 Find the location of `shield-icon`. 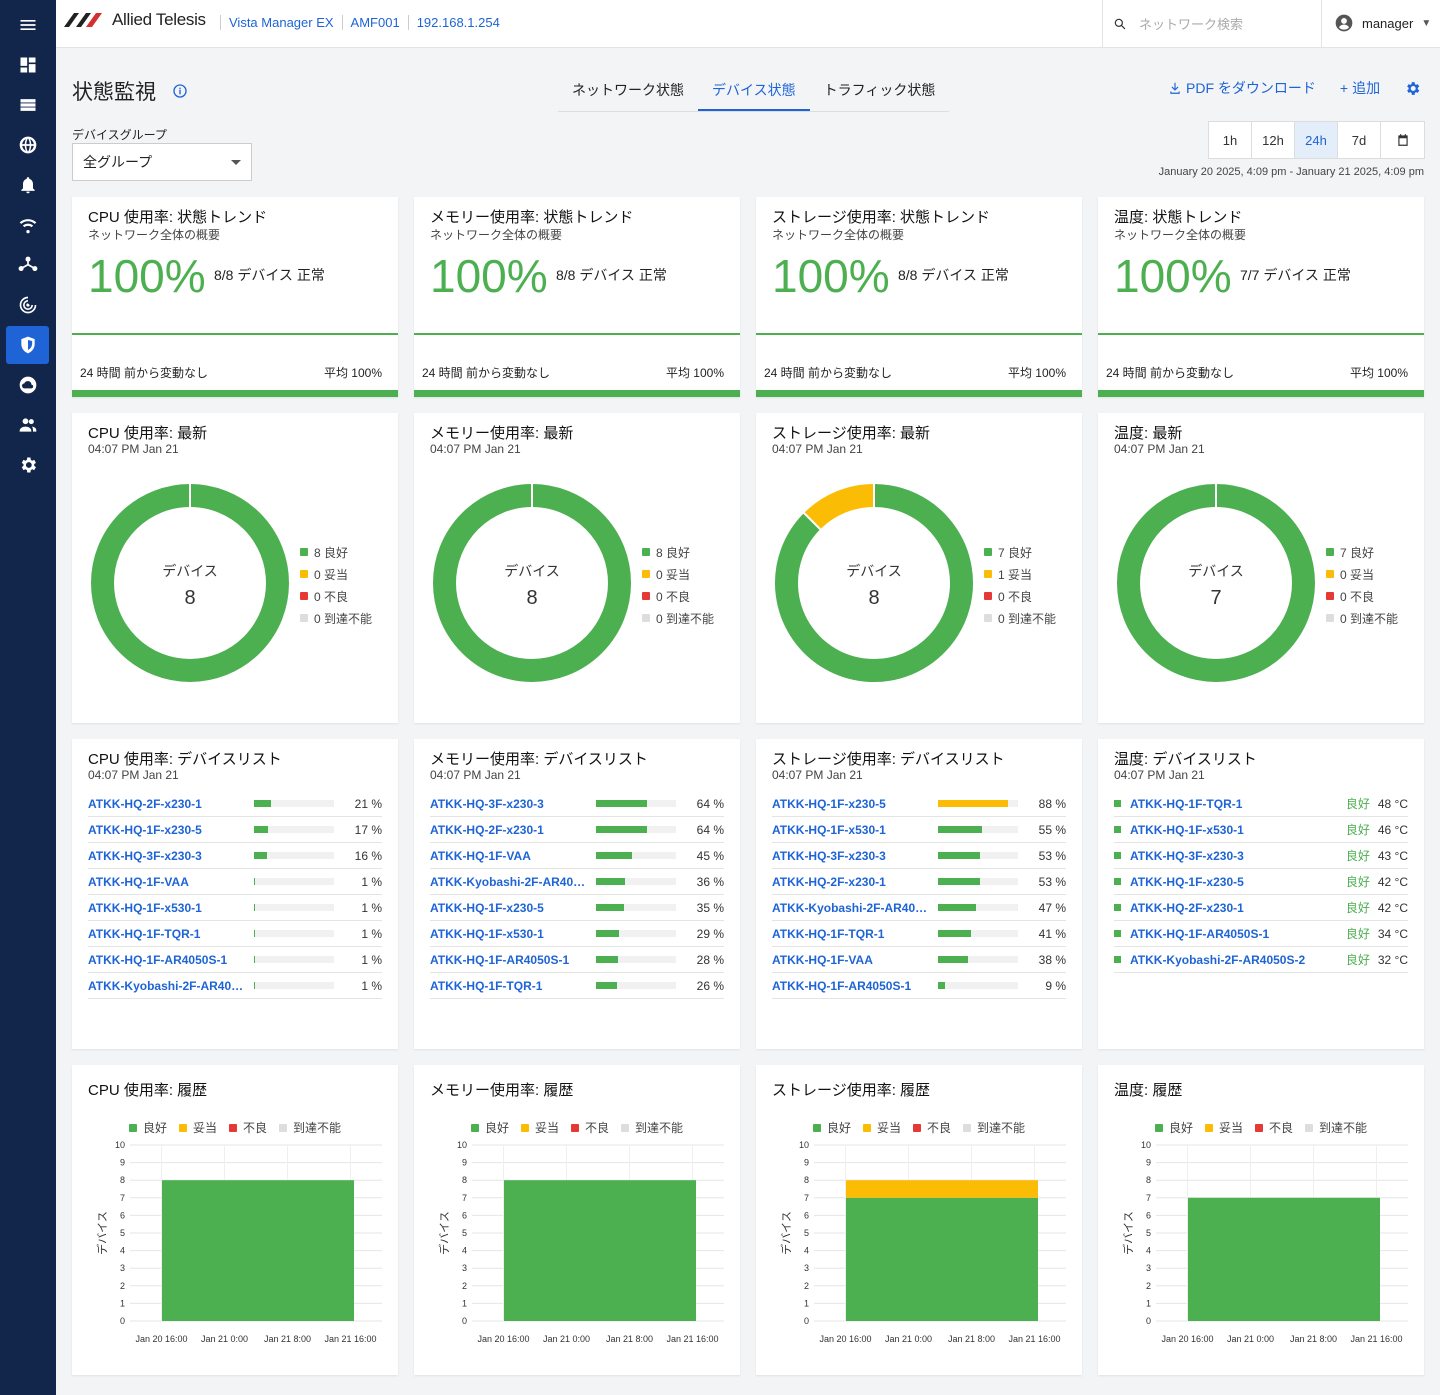

shield-icon is located at coordinates (27, 345).